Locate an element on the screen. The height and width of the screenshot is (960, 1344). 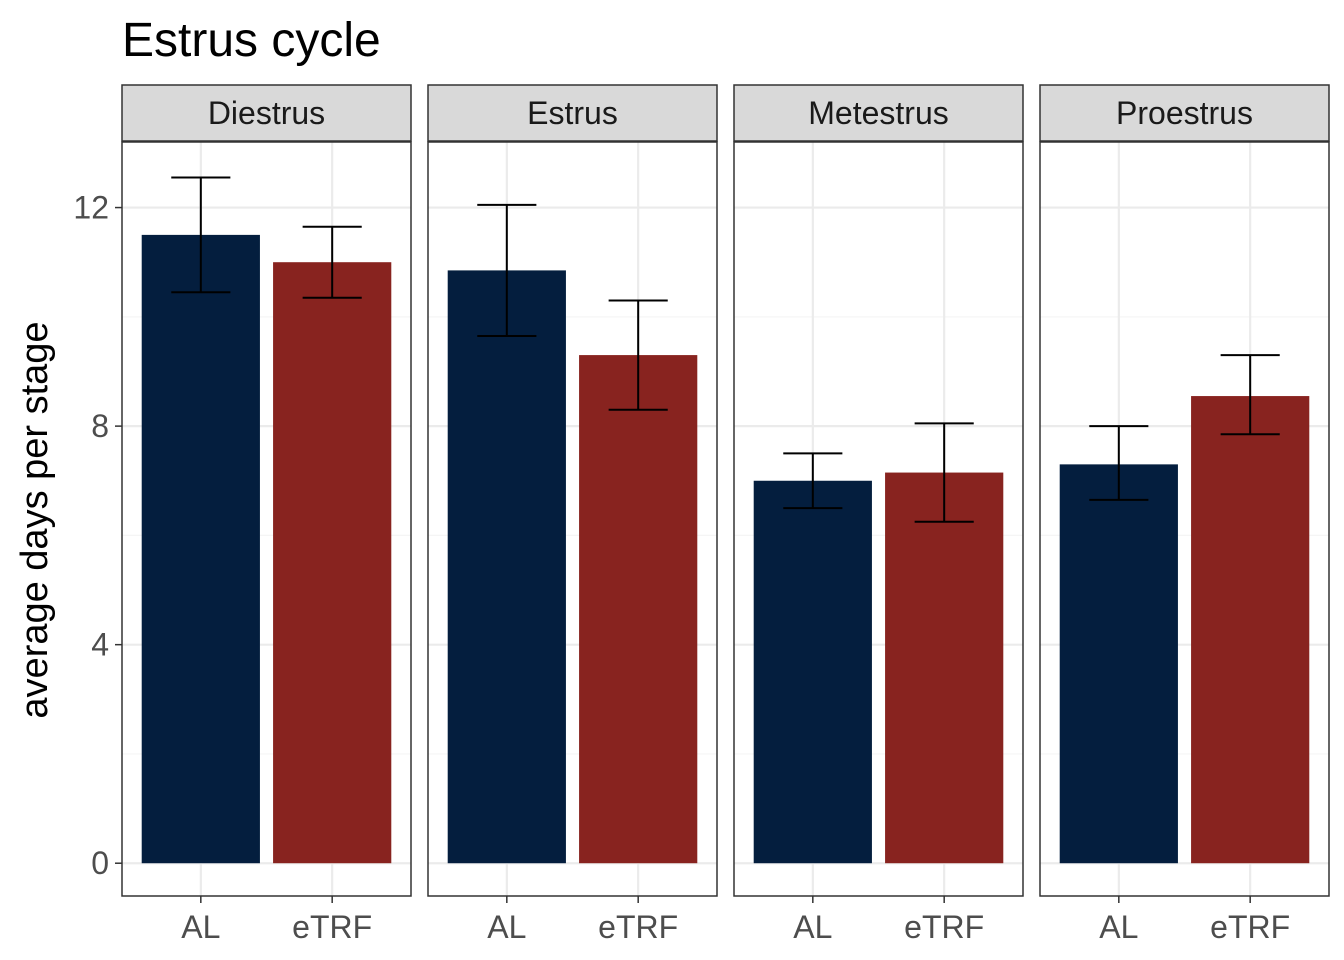
y-tick-label: 12 is located at coordinates (91, 208).